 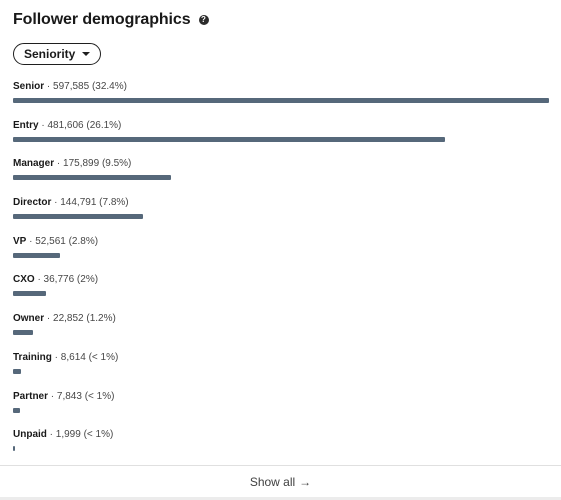 What do you see at coordinates (86, 54) in the screenshot?
I see `caret-down-icon` at bounding box center [86, 54].